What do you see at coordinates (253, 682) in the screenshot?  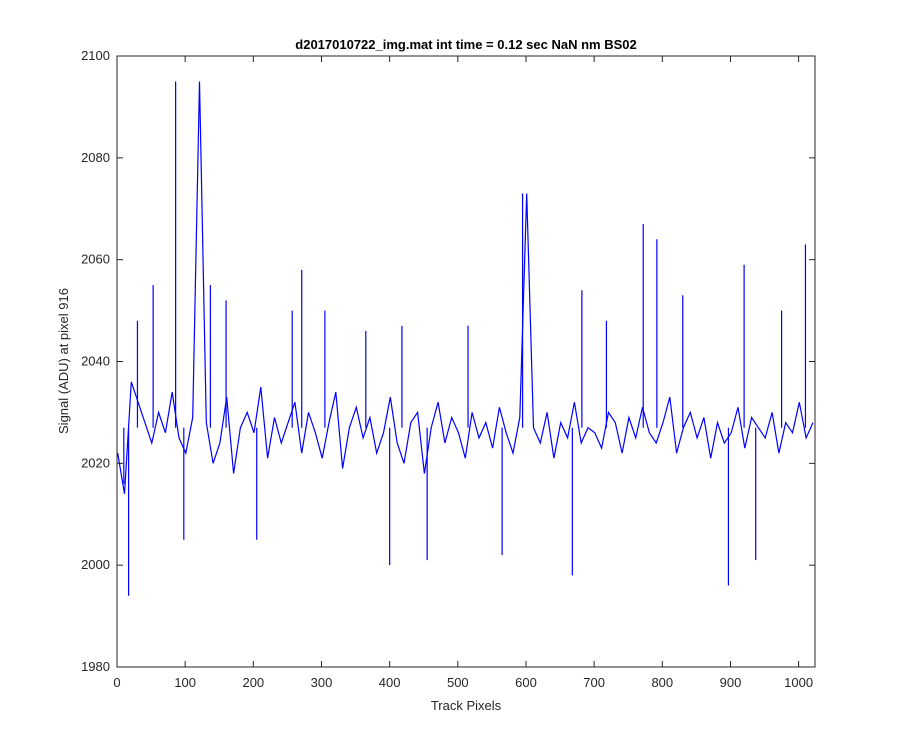 I see `x-tick-label: 200` at bounding box center [253, 682].